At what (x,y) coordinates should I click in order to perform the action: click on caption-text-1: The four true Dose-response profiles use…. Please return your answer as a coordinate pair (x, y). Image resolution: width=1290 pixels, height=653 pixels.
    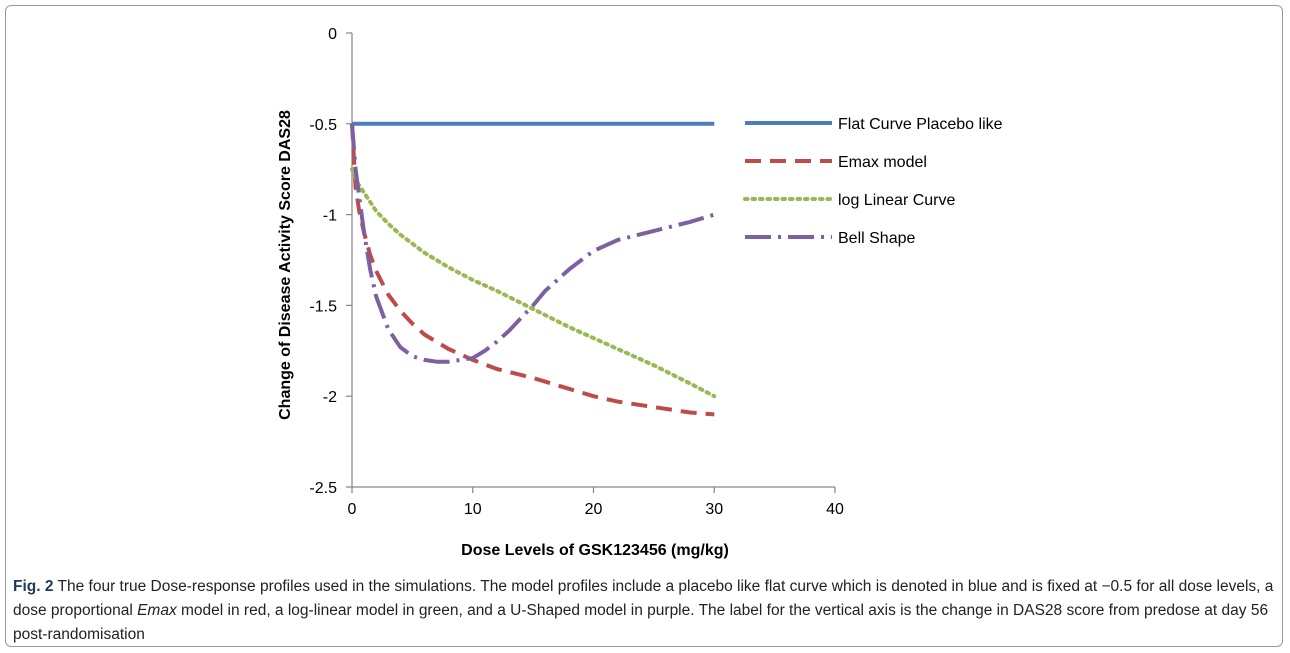
    Looking at the image, I should click on (643, 598).